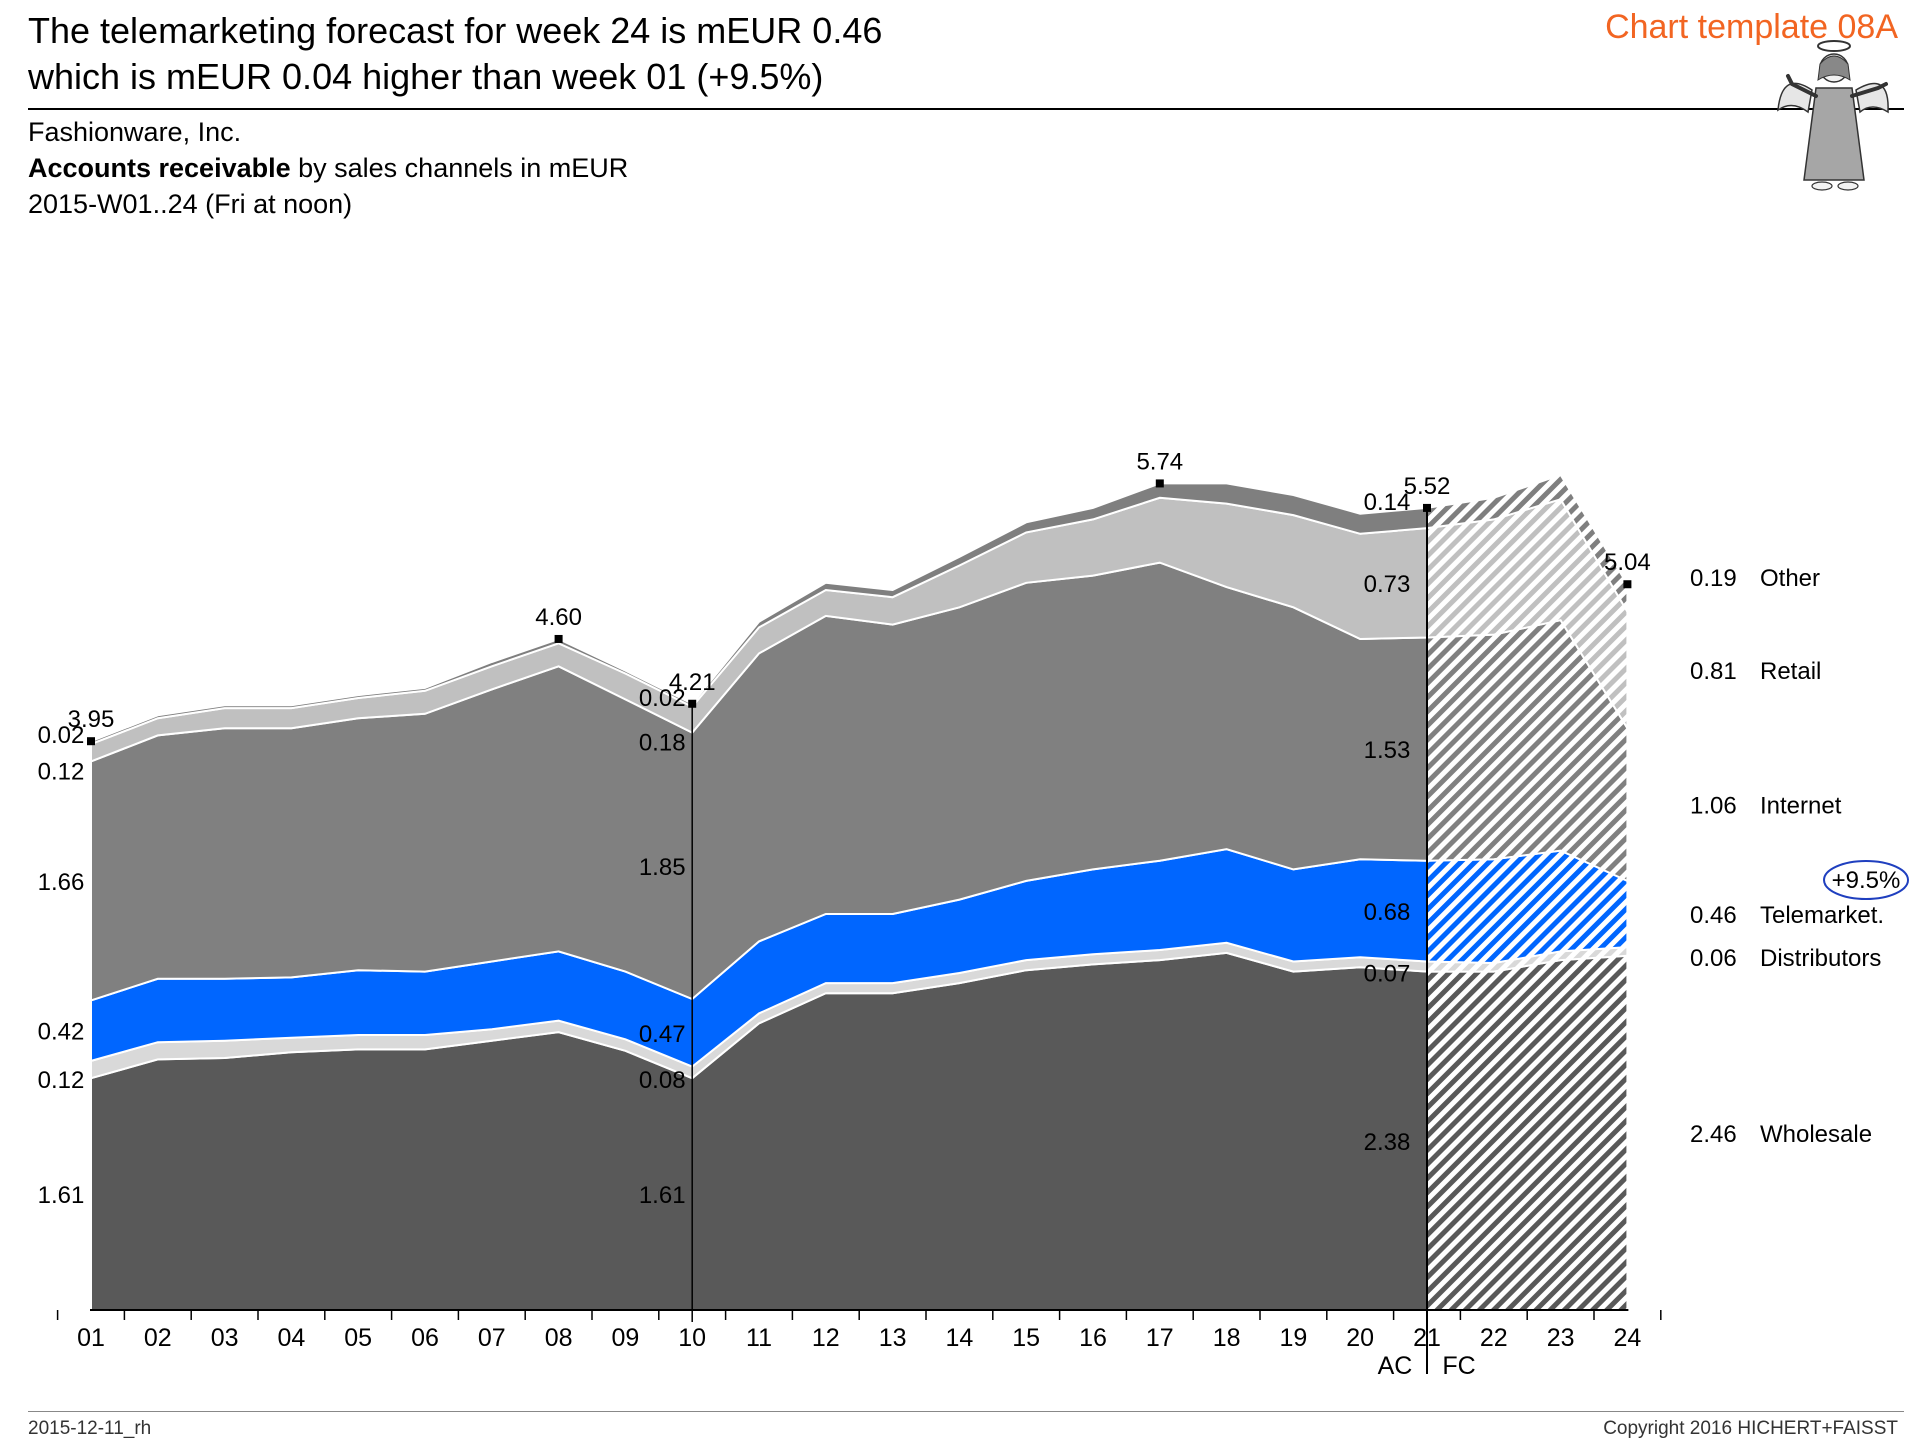 Image resolution: width=1920 pixels, height=1440 pixels. What do you see at coordinates (966, 1411) in the screenshot?
I see `footer-rule` at bounding box center [966, 1411].